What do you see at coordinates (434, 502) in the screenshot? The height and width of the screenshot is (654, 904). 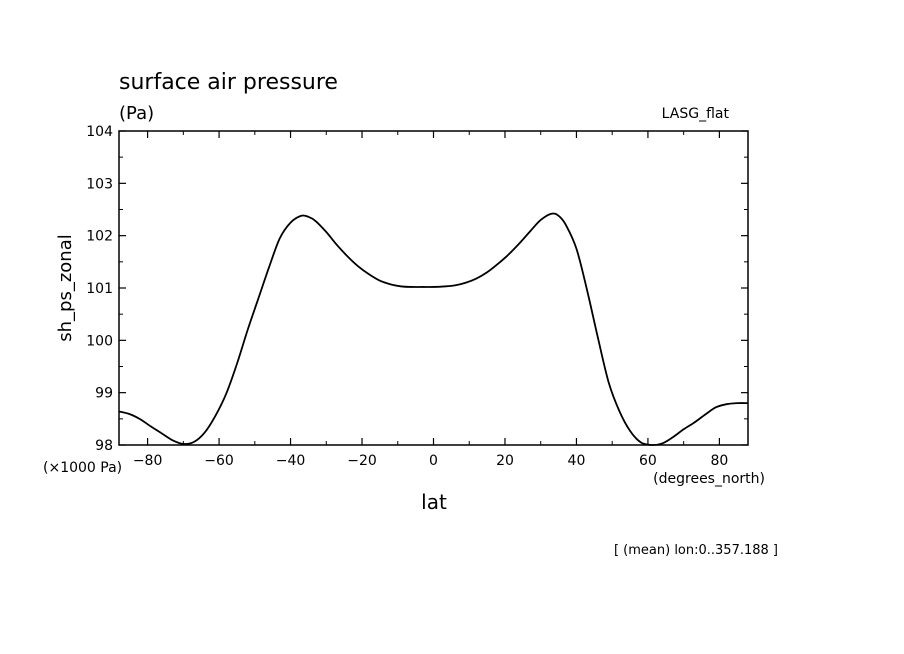 I see `x-axis-label: lat` at bounding box center [434, 502].